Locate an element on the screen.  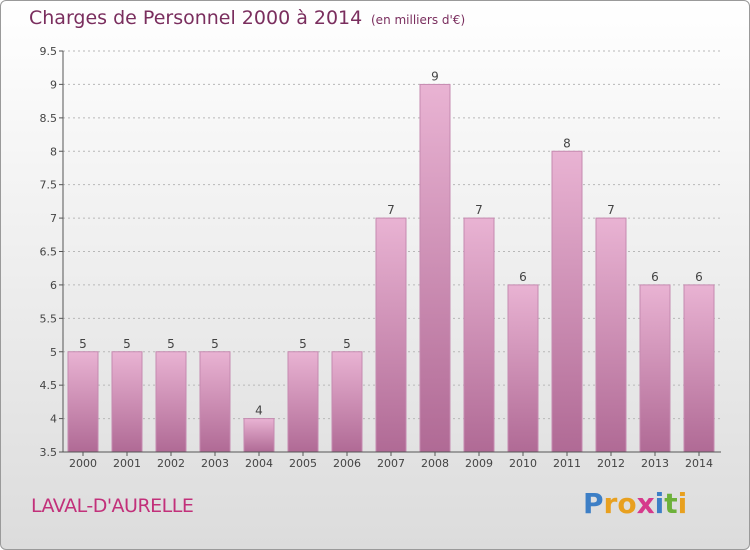
x-tick-label: 2010 is located at coordinates (523, 463).